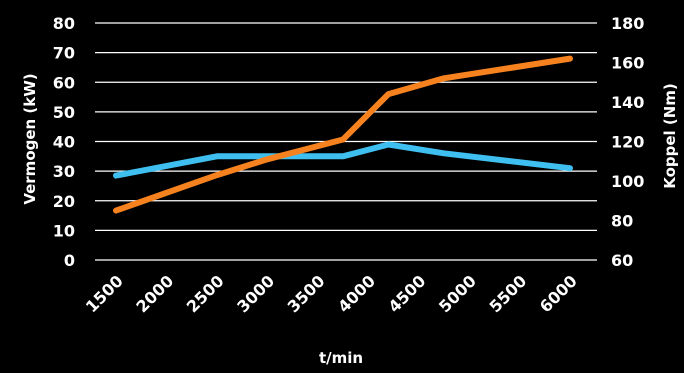 The height and width of the screenshot is (373, 684). What do you see at coordinates (670, 136) in the screenshot?
I see `y-axis-right-title: Koppel (Nm)` at bounding box center [670, 136].